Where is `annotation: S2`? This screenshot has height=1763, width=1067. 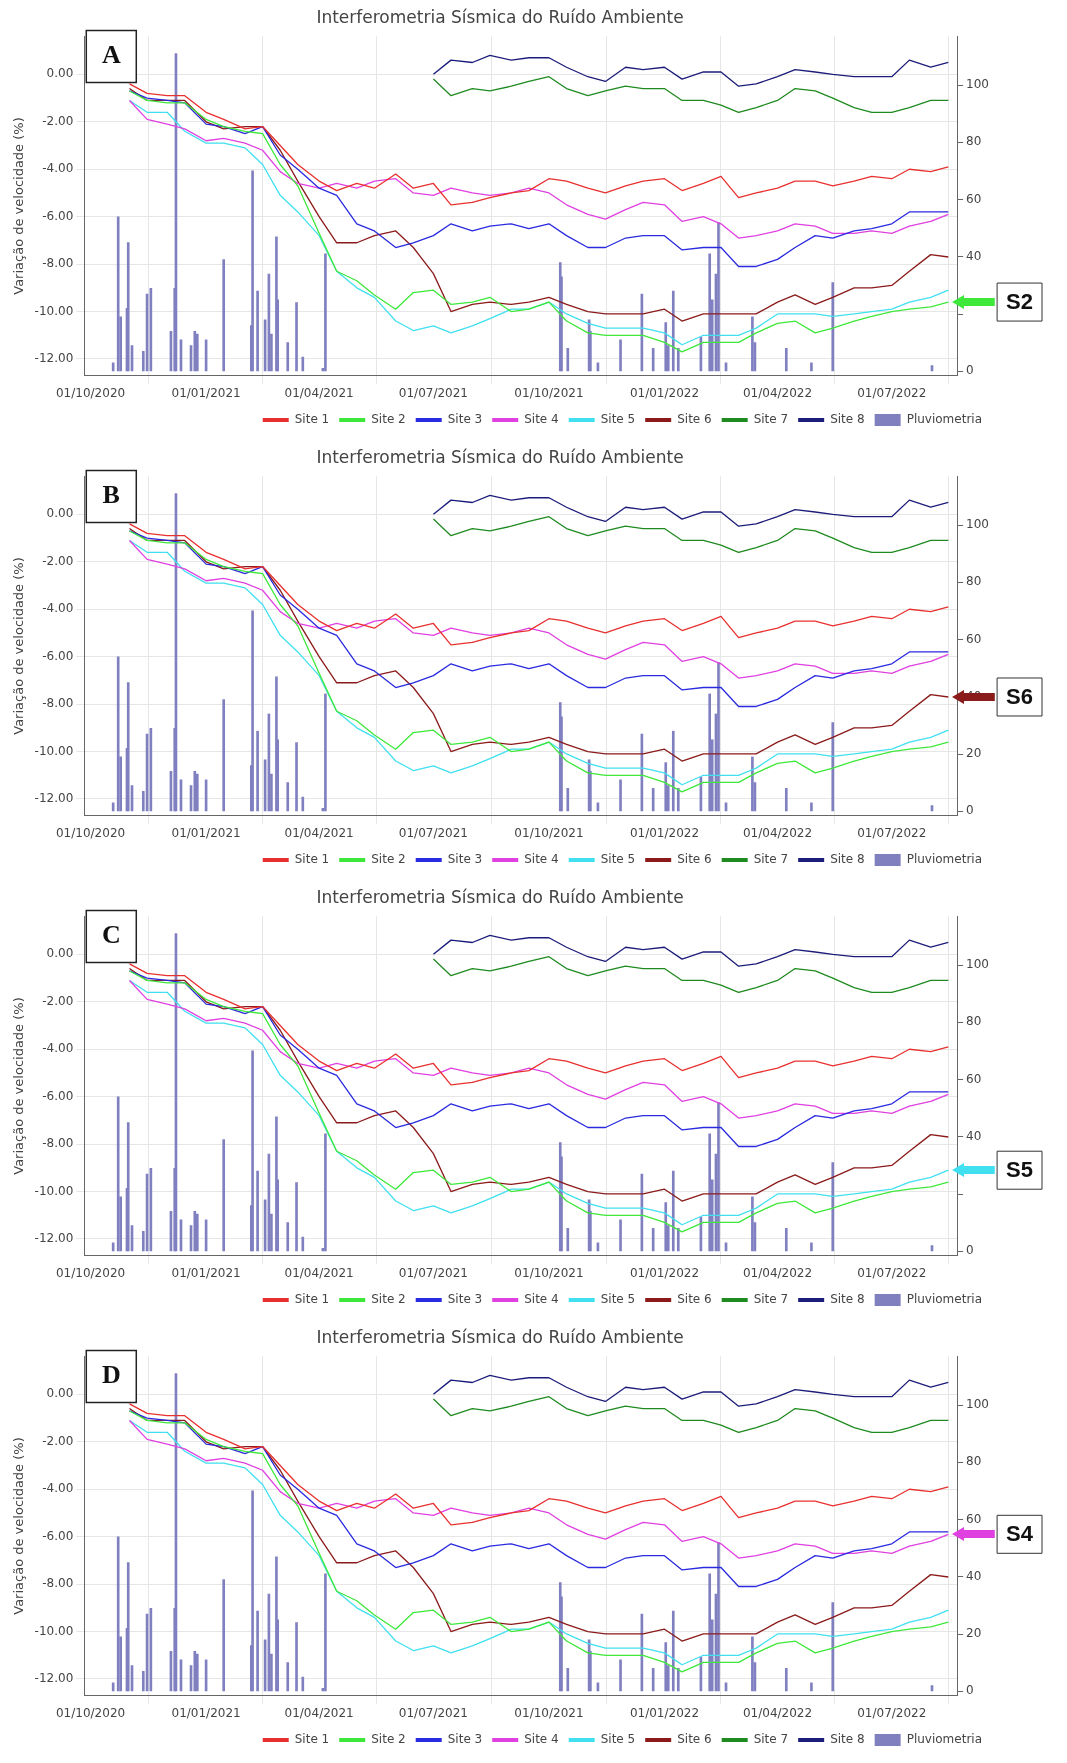
annotation: S2 is located at coordinates (1020, 302).